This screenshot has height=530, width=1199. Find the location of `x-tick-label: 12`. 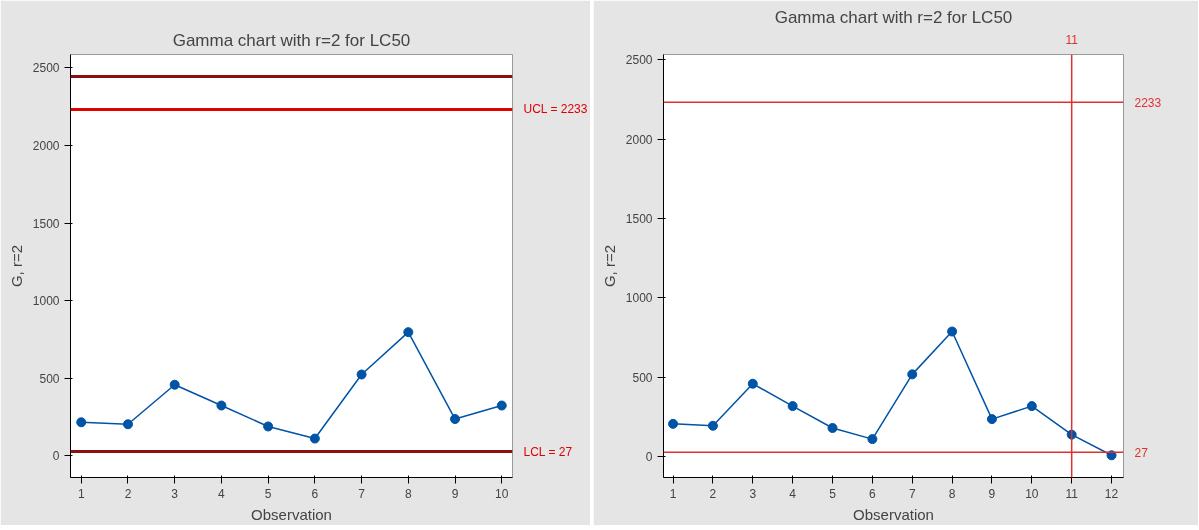

x-tick-label: 12 is located at coordinates (1111, 493).